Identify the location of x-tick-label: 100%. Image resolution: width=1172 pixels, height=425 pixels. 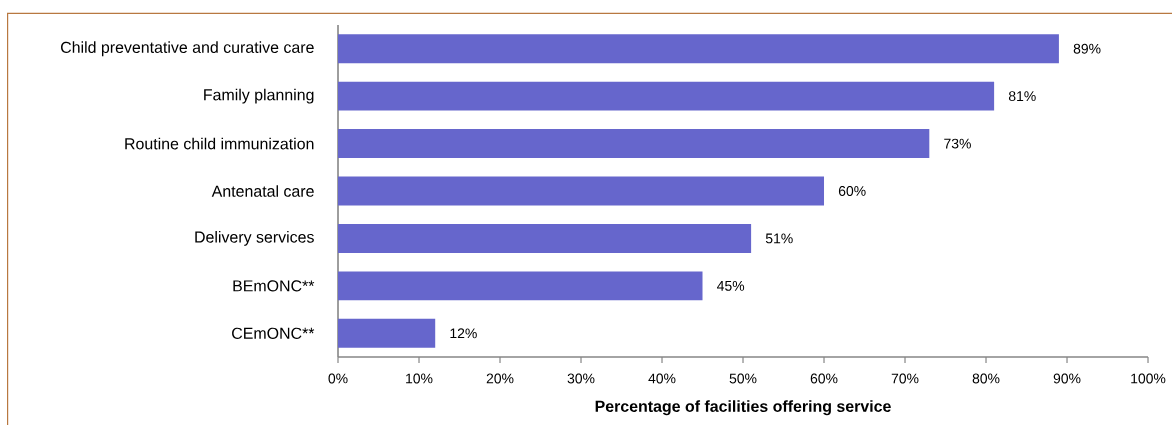
(1148, 378).